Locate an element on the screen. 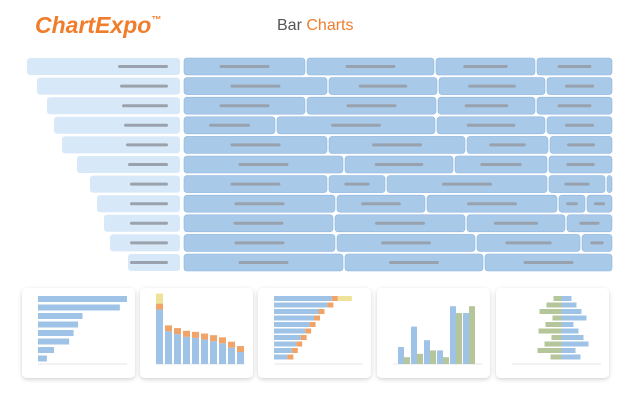 The image size is (641, 401). logo: ChartExpo™ is located at coordinates (98, 25).